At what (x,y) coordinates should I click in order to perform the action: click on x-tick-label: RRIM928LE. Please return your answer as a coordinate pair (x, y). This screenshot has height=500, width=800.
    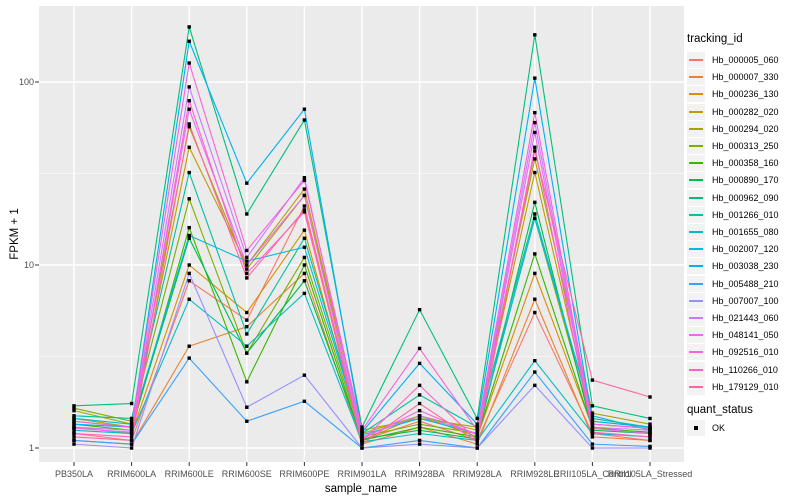
    Looking at the image, I should click on (535, 474).